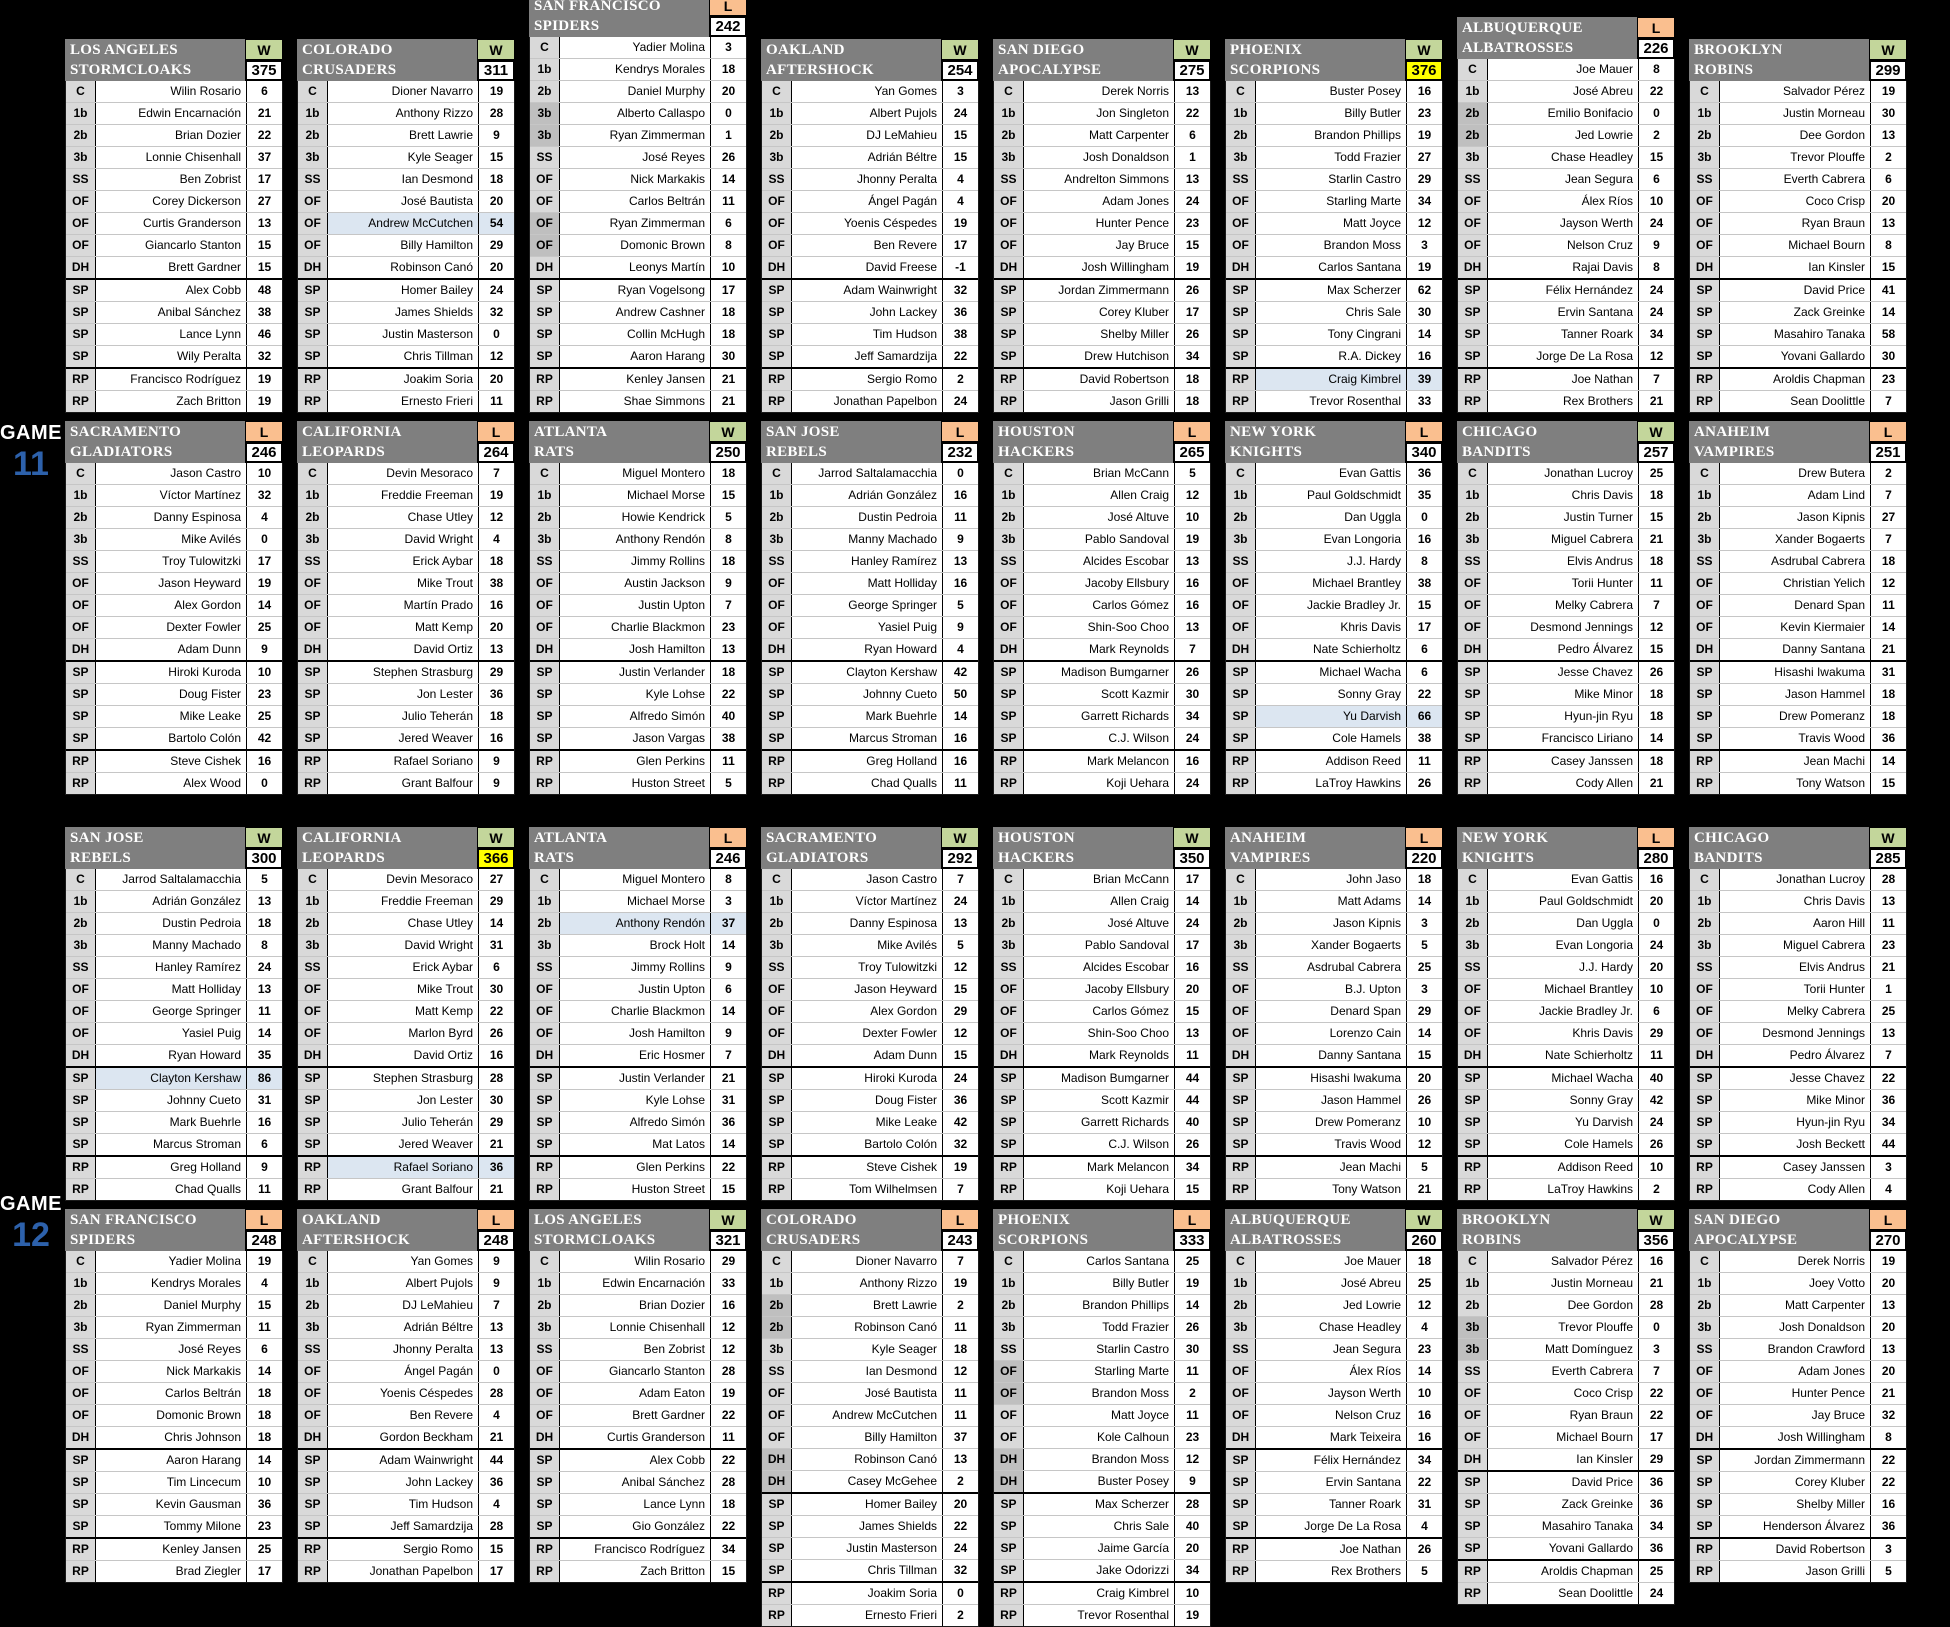 Image resolution: width=1950 pixels, height=1627 pixels. Describe the element at coordinates (870, 1055) in the screenshot. I see `player-row: DH Adam Dunn 15` at that location.